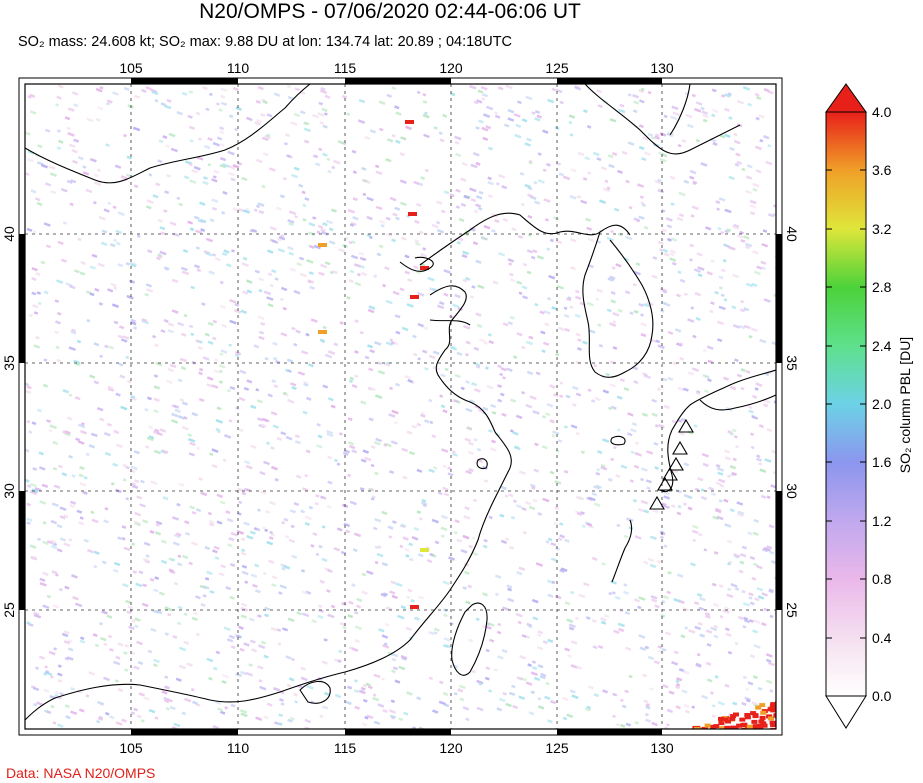 The image size is (923, 783). What do you see at coordinates (882, 638) in the screenshot?
I see `colorbar-tick-label: 0.4` at bounding box center [882, 638].